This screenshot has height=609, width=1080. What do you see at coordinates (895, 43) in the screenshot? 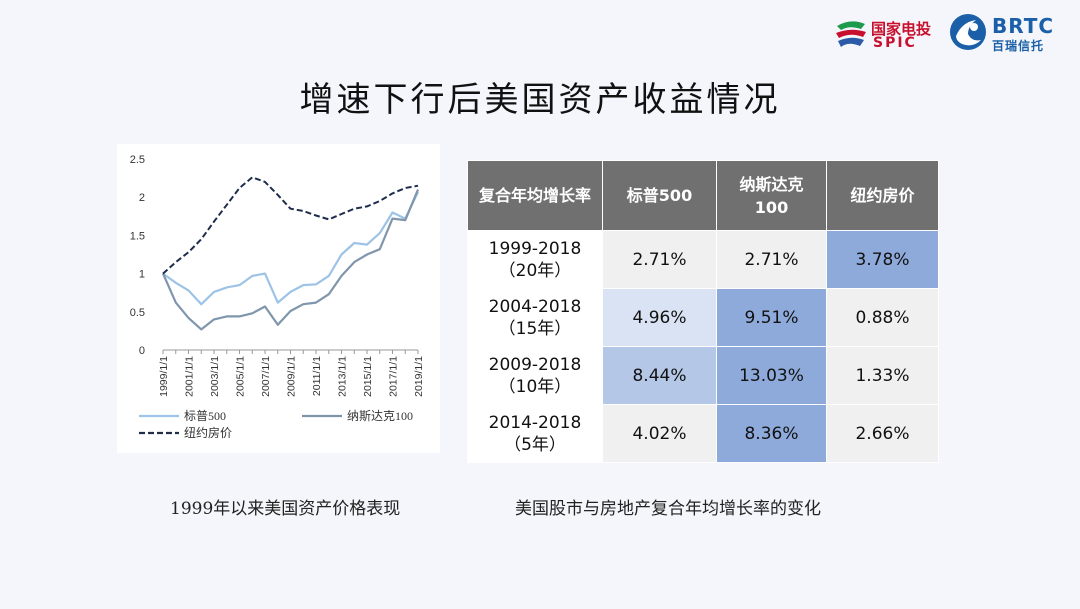
I see `spic-logo-en: SPIC` at bounding box center [895, 43].